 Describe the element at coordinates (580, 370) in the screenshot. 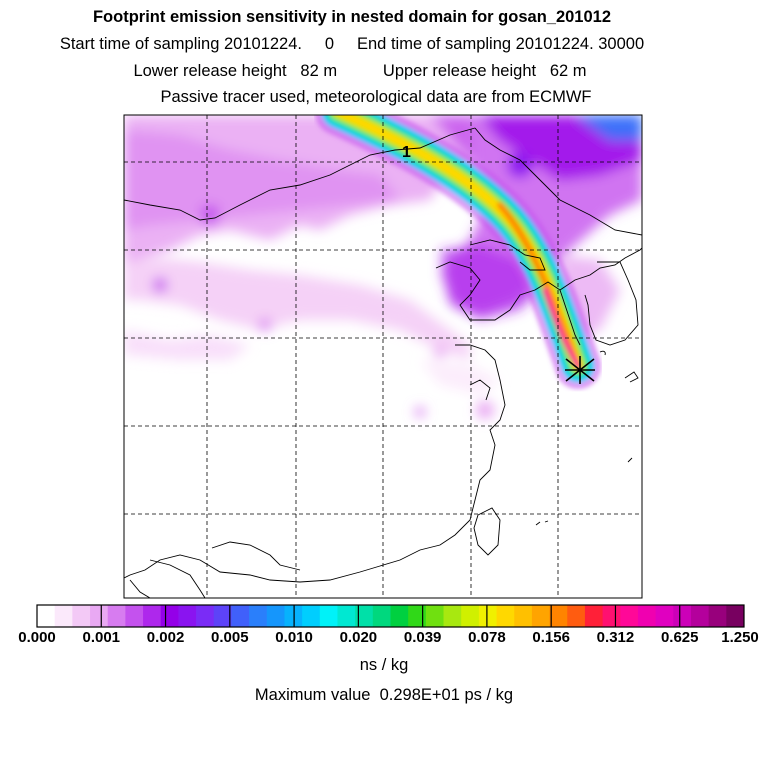

I see `release-site-marker` at that location.